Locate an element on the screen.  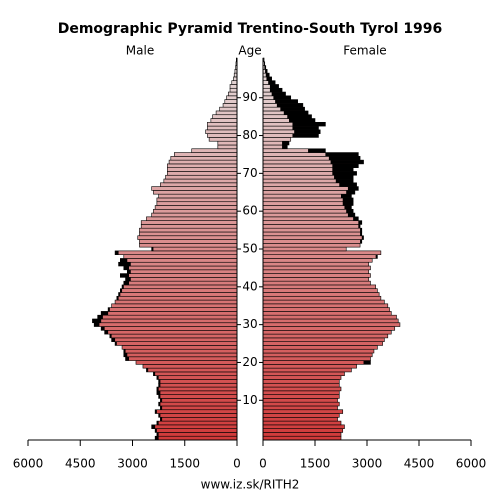
axis-label: Age is located at coordinates (249, 51).